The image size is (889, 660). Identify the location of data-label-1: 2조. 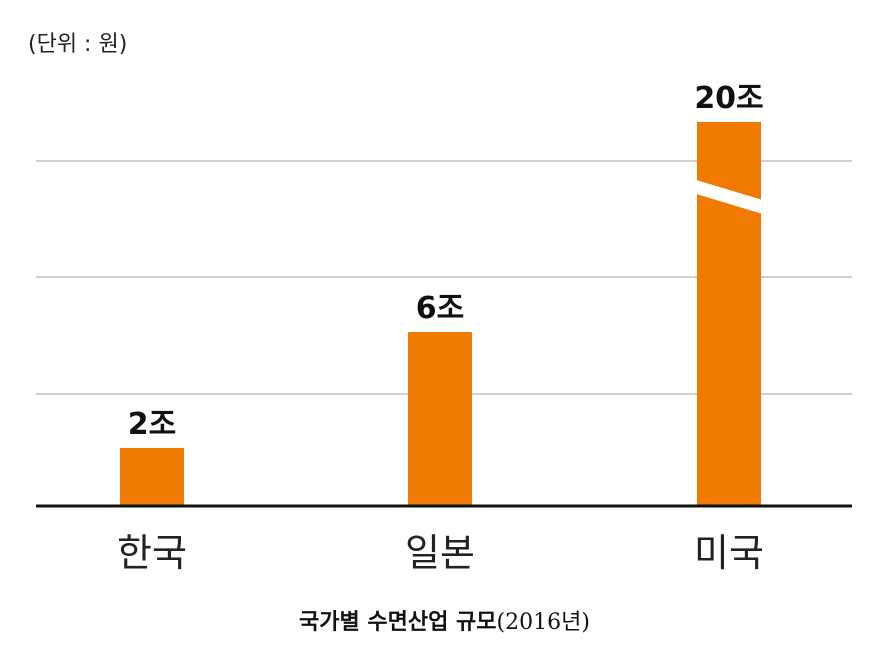
(152, 424).